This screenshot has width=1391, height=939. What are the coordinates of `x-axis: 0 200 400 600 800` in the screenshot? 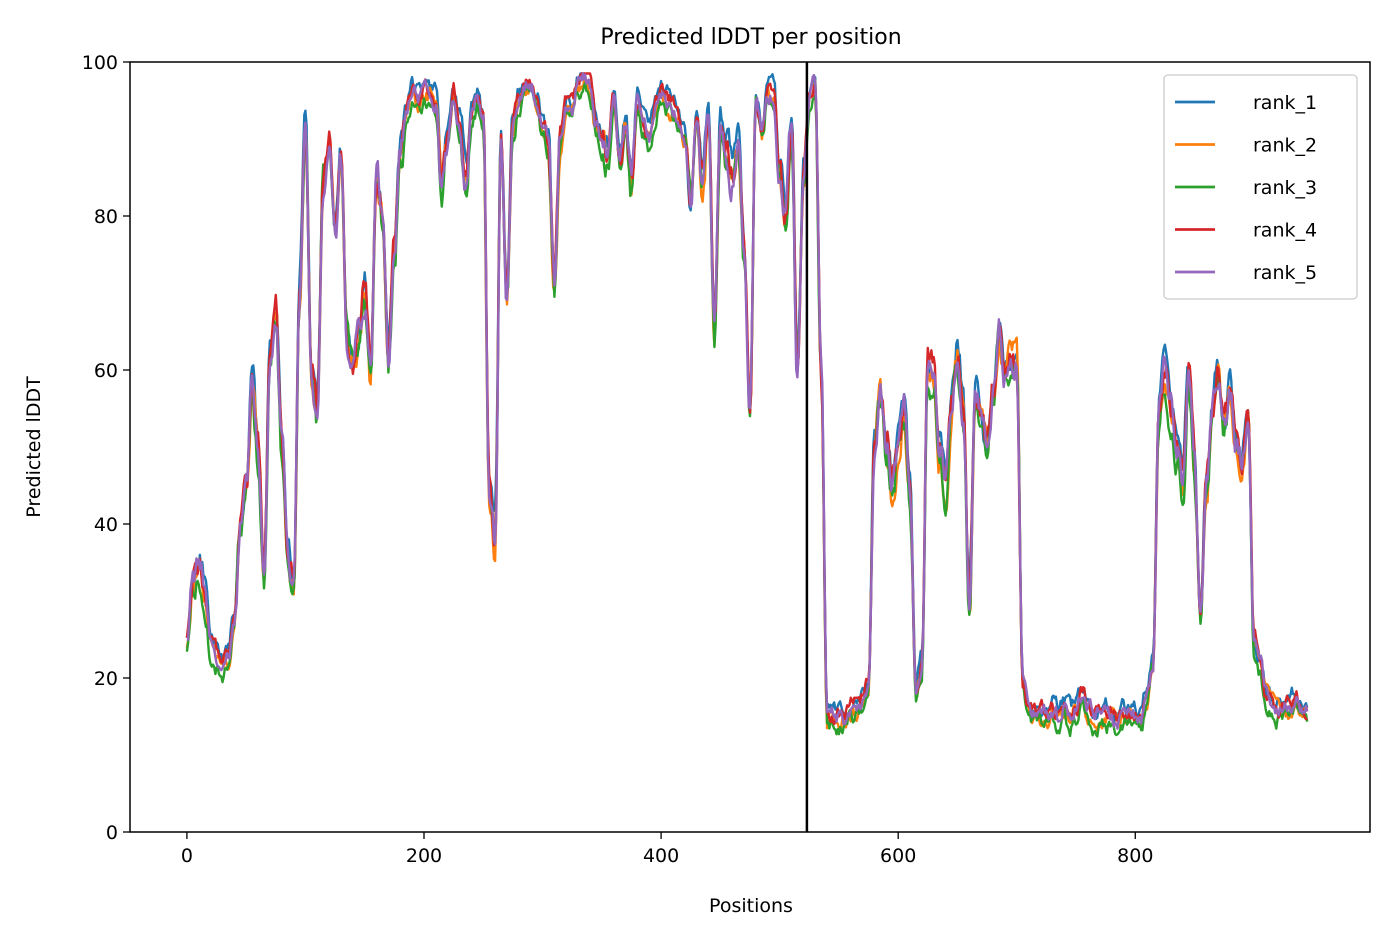 It's located at (667, 849).